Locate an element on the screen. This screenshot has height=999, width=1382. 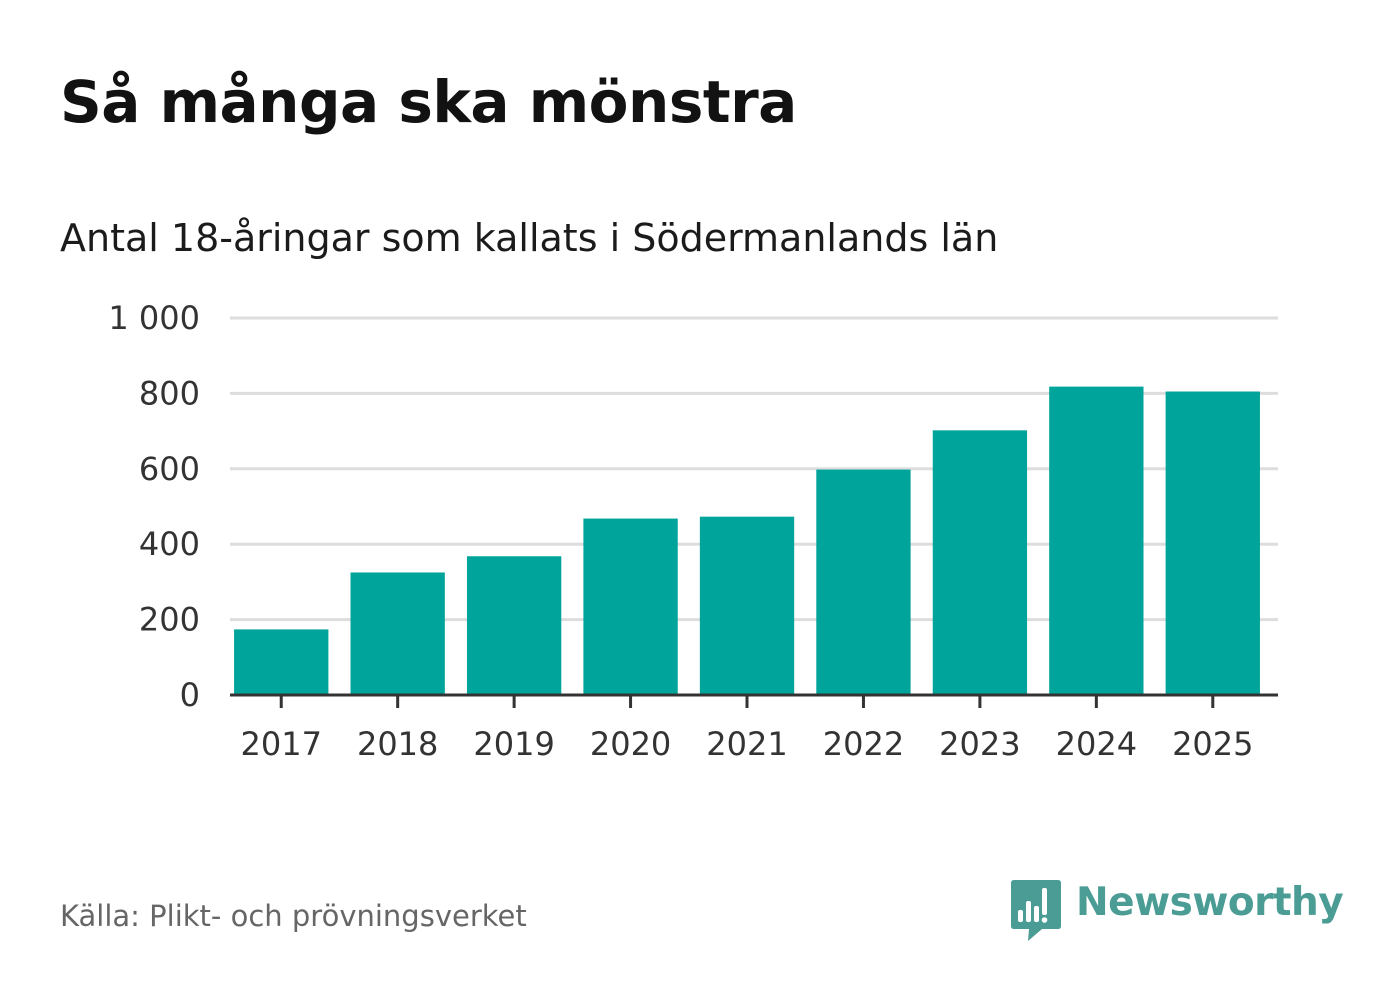
bar-2018 is located at coordinates (397, 633).